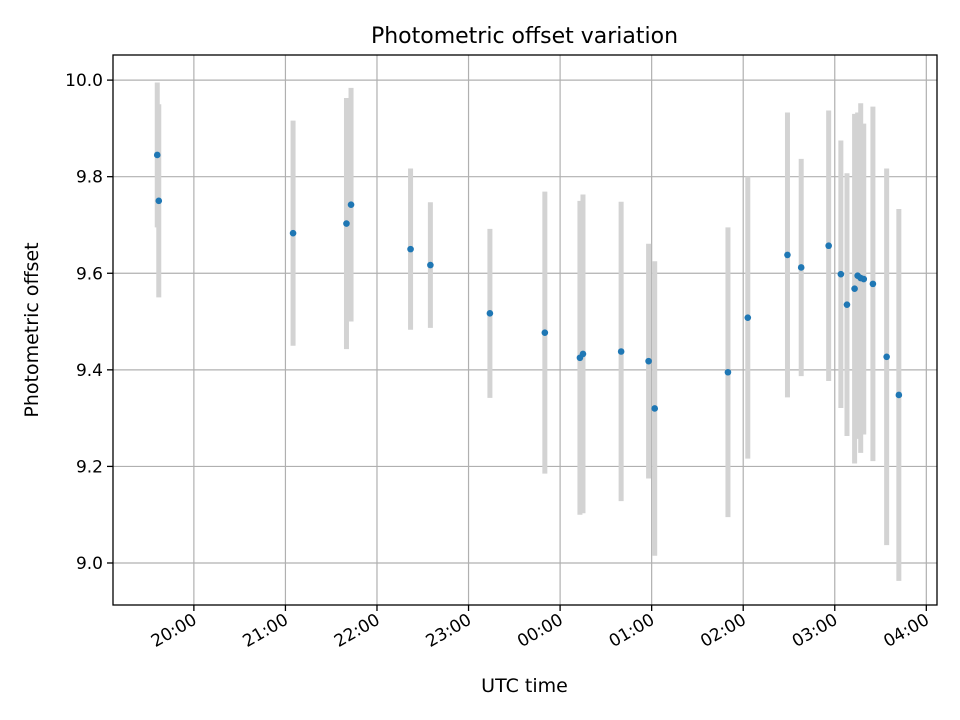 Image resolution: width=960 pixels, height=720 pixels. I want to click on y-tick-label: 9.2, so click(89, 467).